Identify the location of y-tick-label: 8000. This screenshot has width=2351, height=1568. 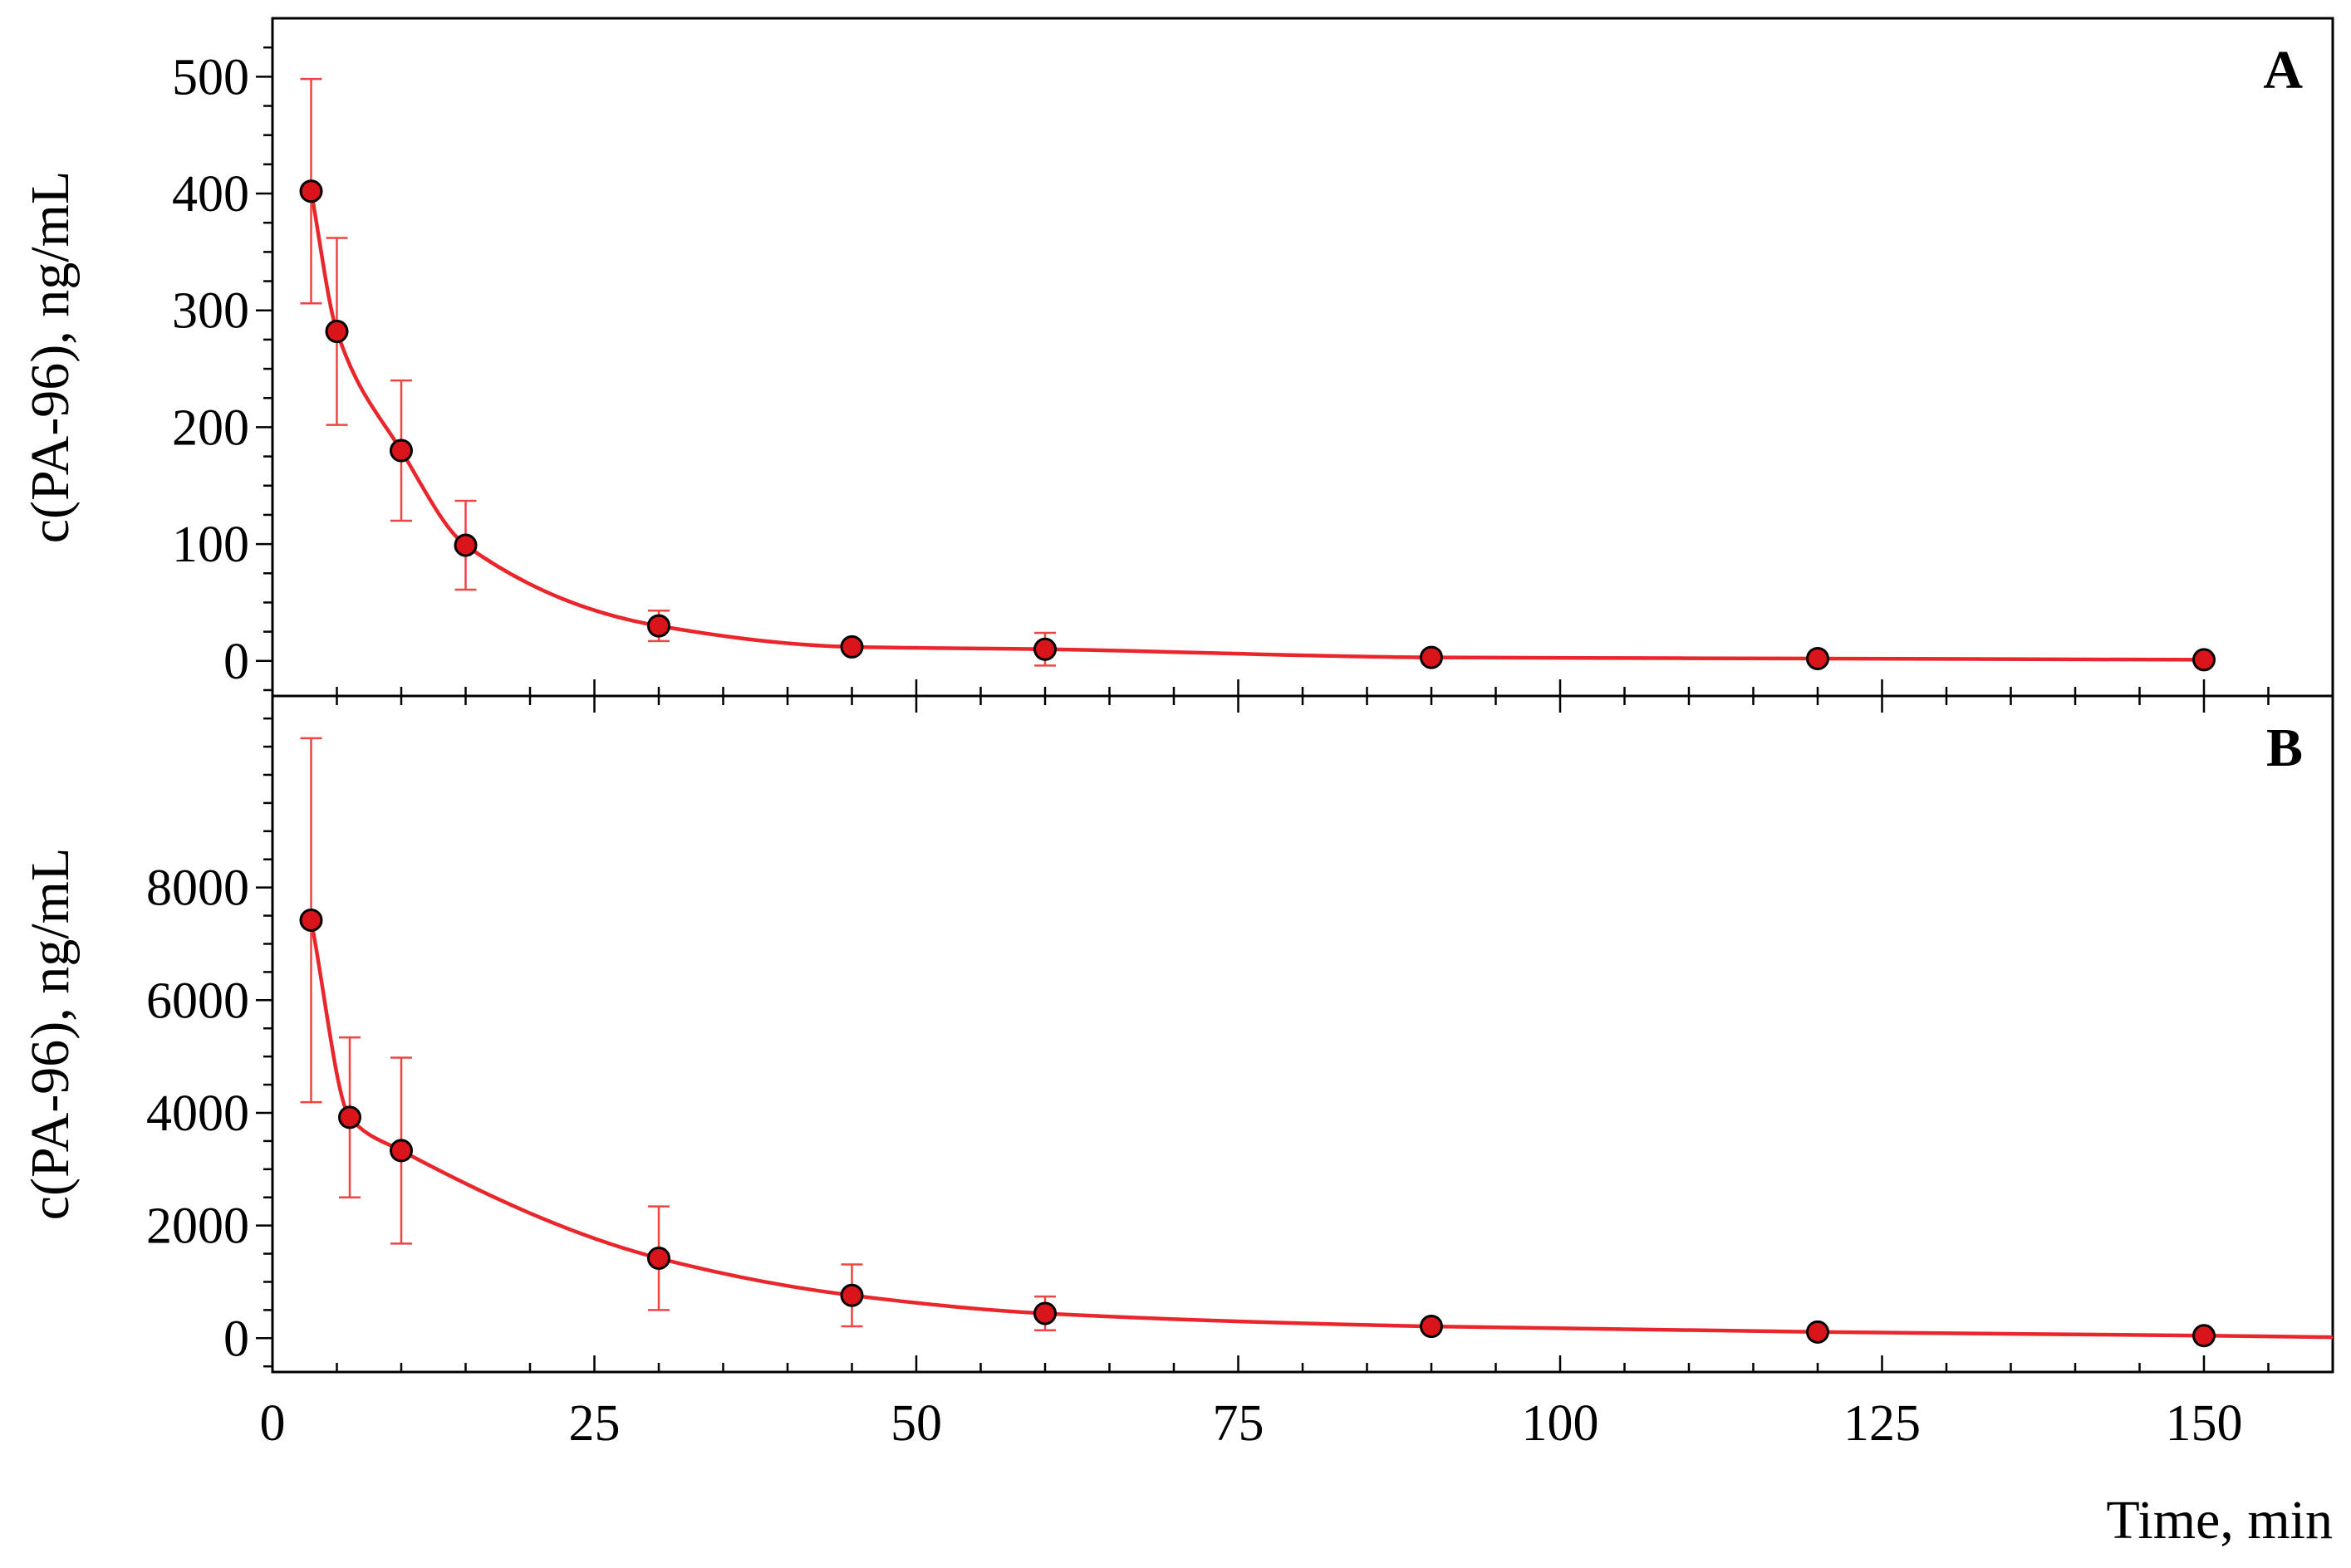
(197, 888).